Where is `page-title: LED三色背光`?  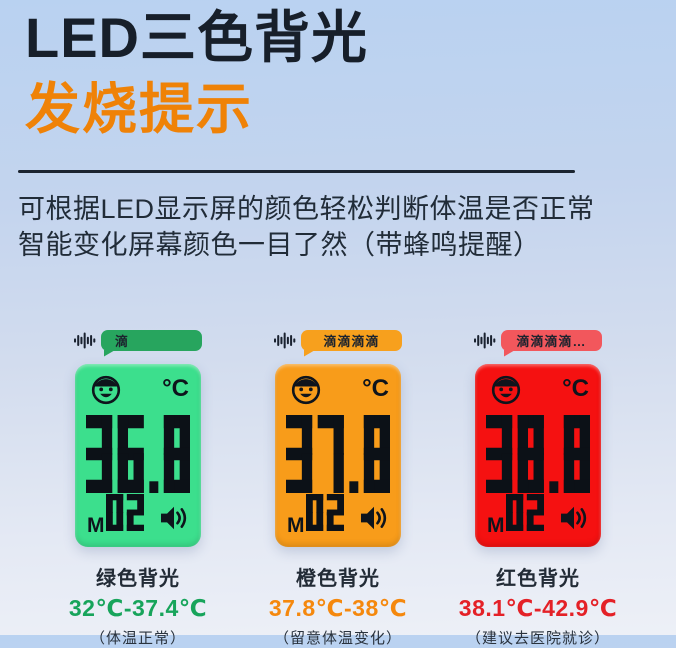 page-title: LED三色背光 is located at coordinates (196, 37).